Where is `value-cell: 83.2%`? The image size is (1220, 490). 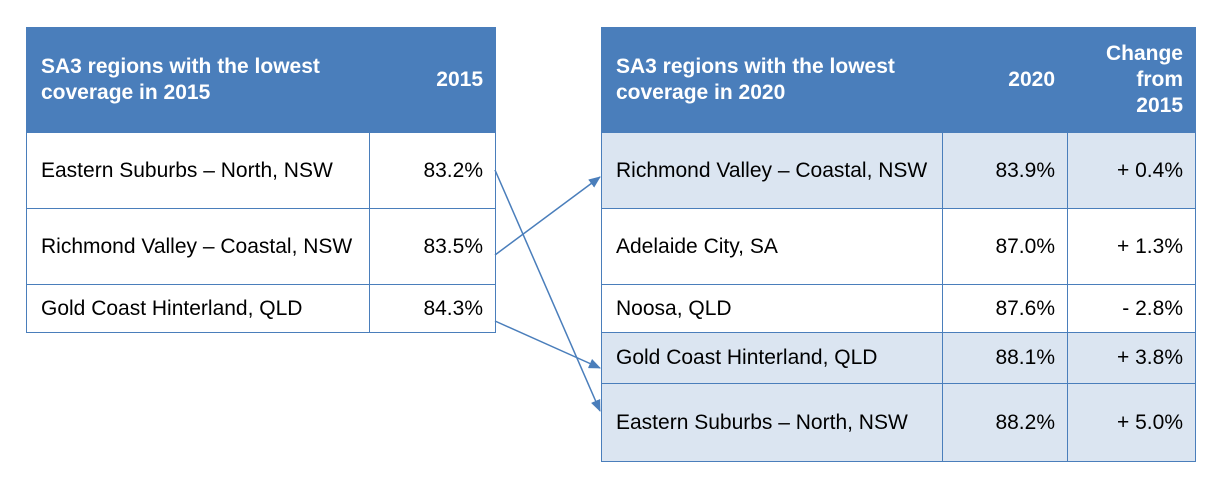
value-cell: 83.2% is located at coordinates (432, 170).